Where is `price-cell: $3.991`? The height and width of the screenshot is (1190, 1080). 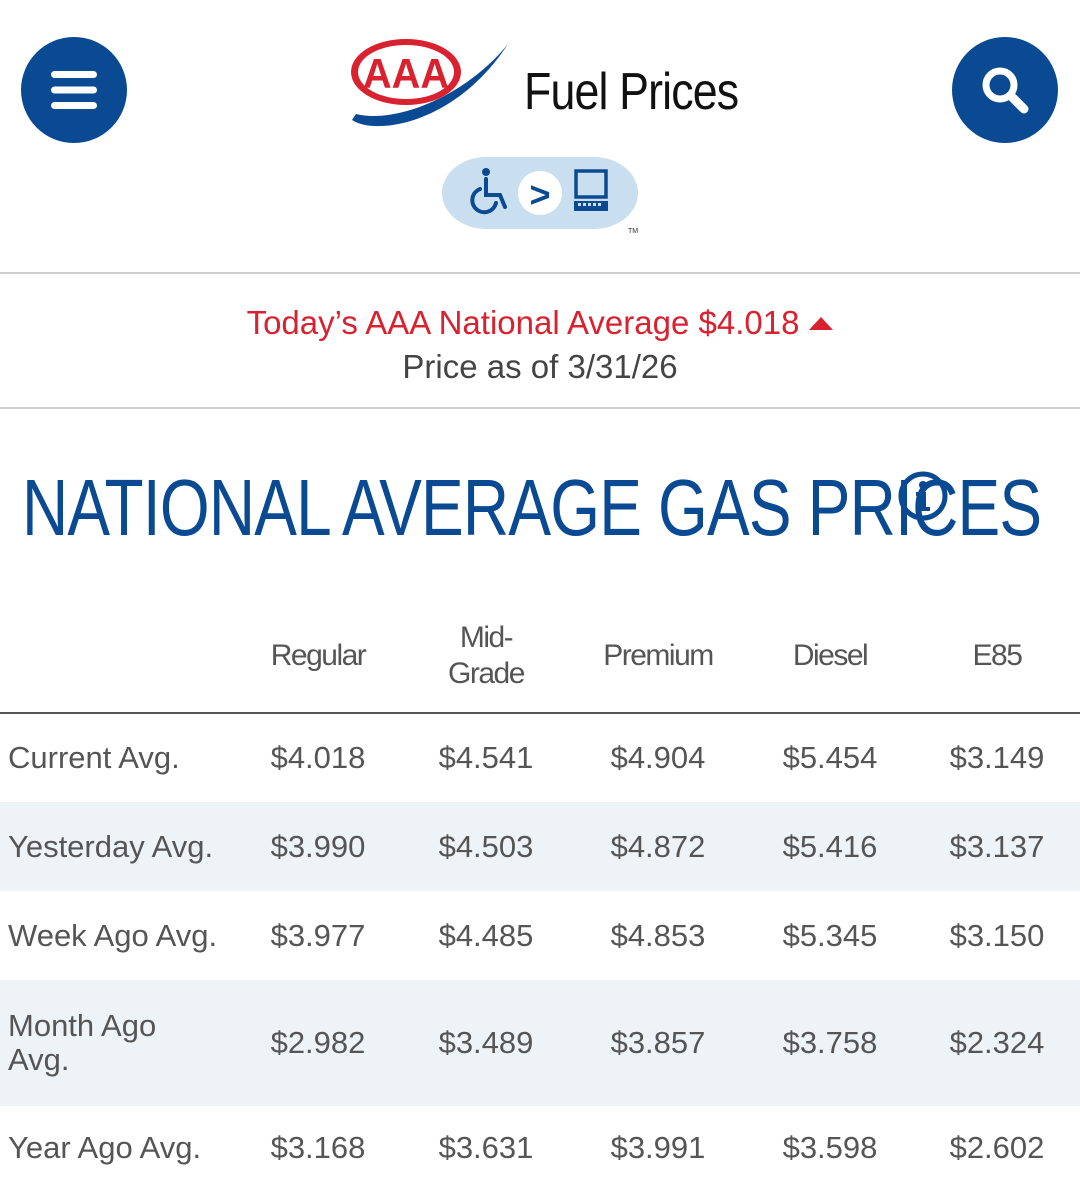
price-cell: $3.991 is located at coordinates (658, 1148).